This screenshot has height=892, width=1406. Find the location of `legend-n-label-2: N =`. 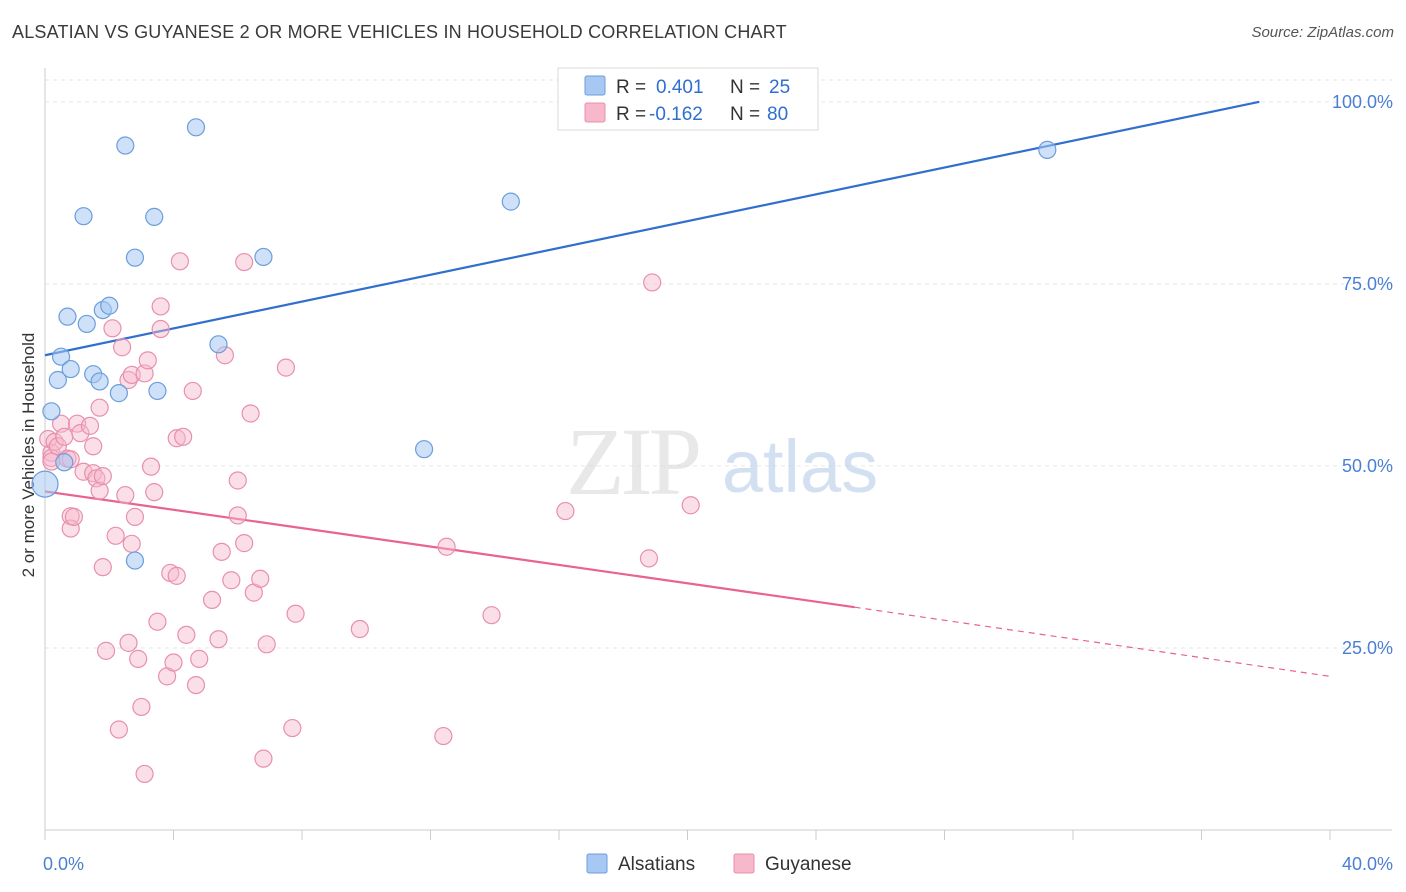

legend-n-label-2: N = is located at coordinates (745, 114).